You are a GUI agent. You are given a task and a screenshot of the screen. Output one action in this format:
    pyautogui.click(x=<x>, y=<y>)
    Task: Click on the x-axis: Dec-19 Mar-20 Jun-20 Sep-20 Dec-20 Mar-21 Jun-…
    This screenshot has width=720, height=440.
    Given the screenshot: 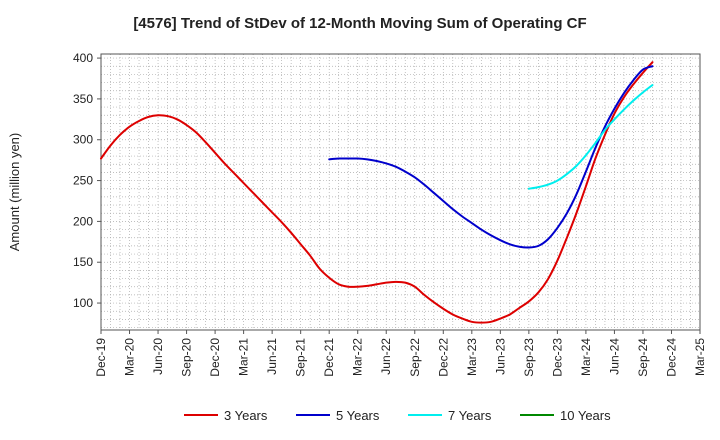 What is the action you would take?
    pyautogui.click(x=400, y=353)
    